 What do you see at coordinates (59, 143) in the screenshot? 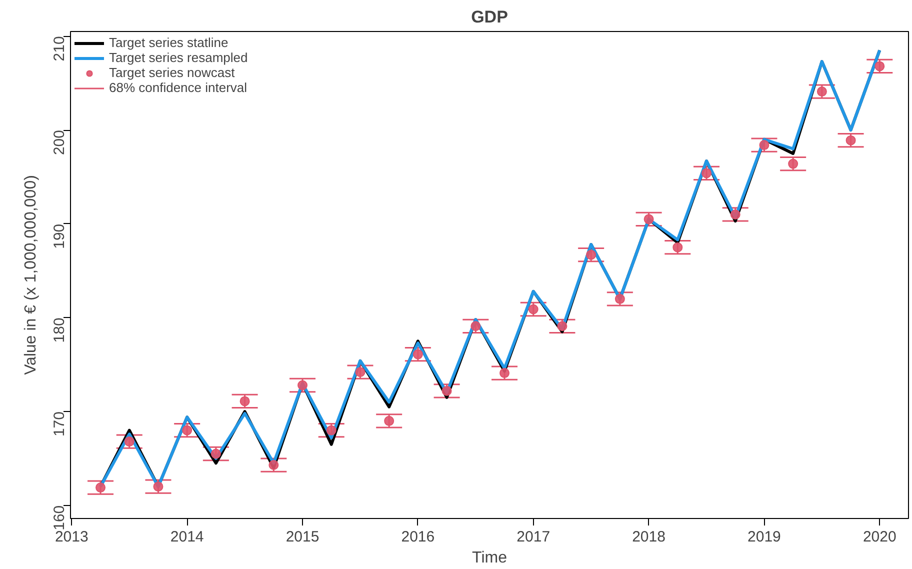
I see `y-tick-label: 200` at bounding box center [59, 143].